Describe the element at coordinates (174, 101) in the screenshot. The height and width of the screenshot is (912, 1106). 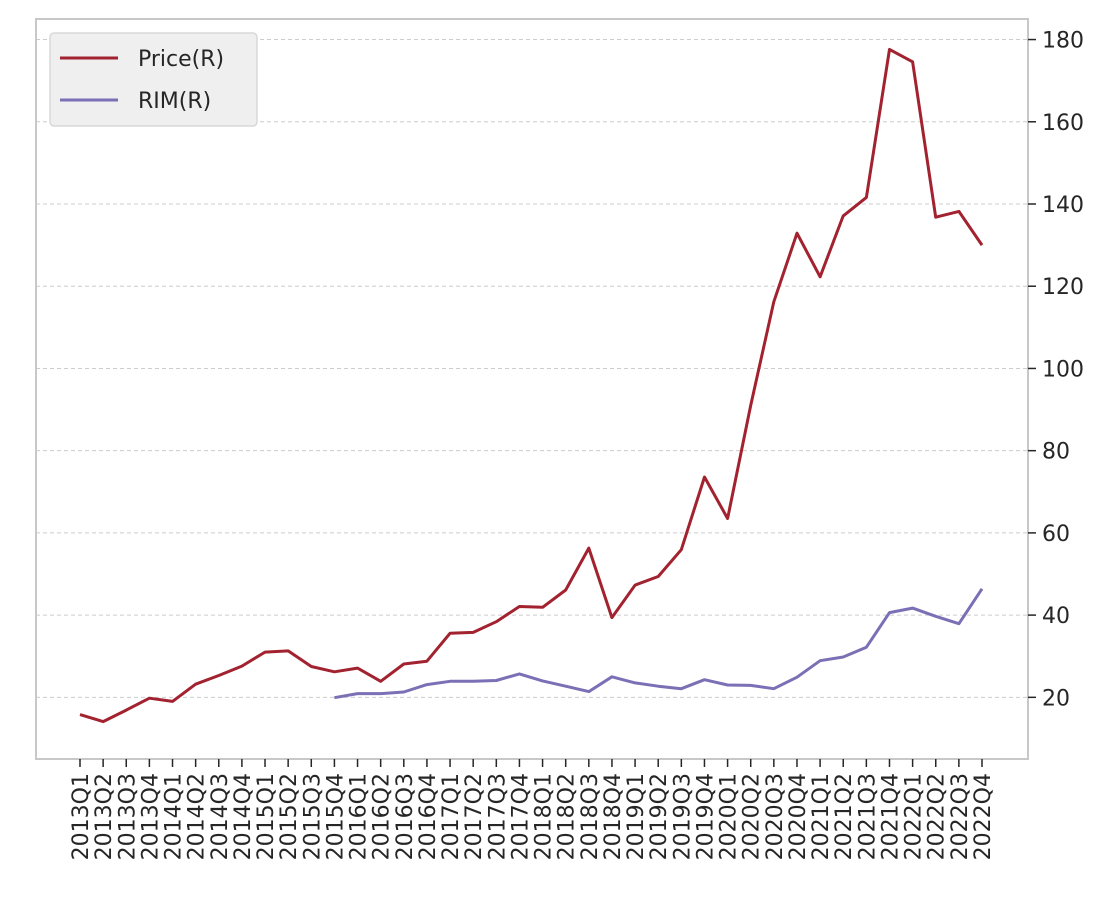
I see `legend-label-rim: RIM(R)` at that location.